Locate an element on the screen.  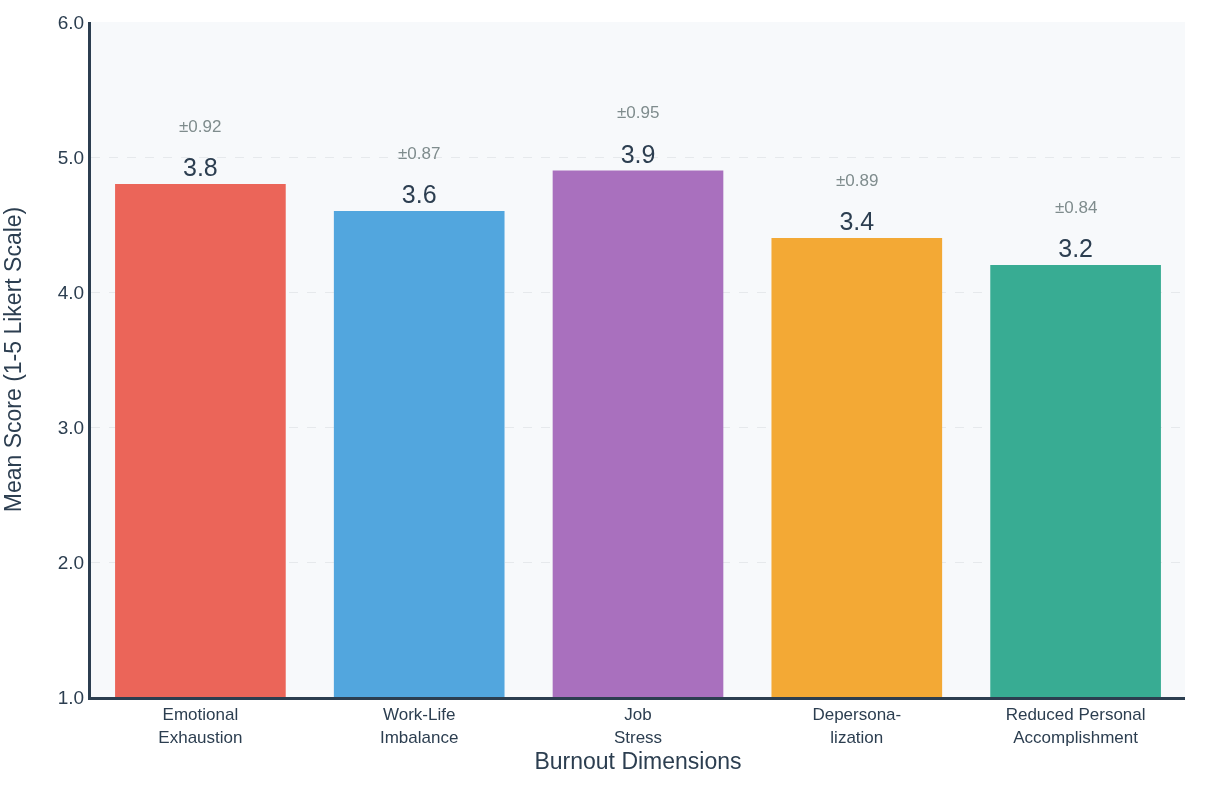
x-tick-label: Work-Life Imbalance is located at coordinates (419, 726).